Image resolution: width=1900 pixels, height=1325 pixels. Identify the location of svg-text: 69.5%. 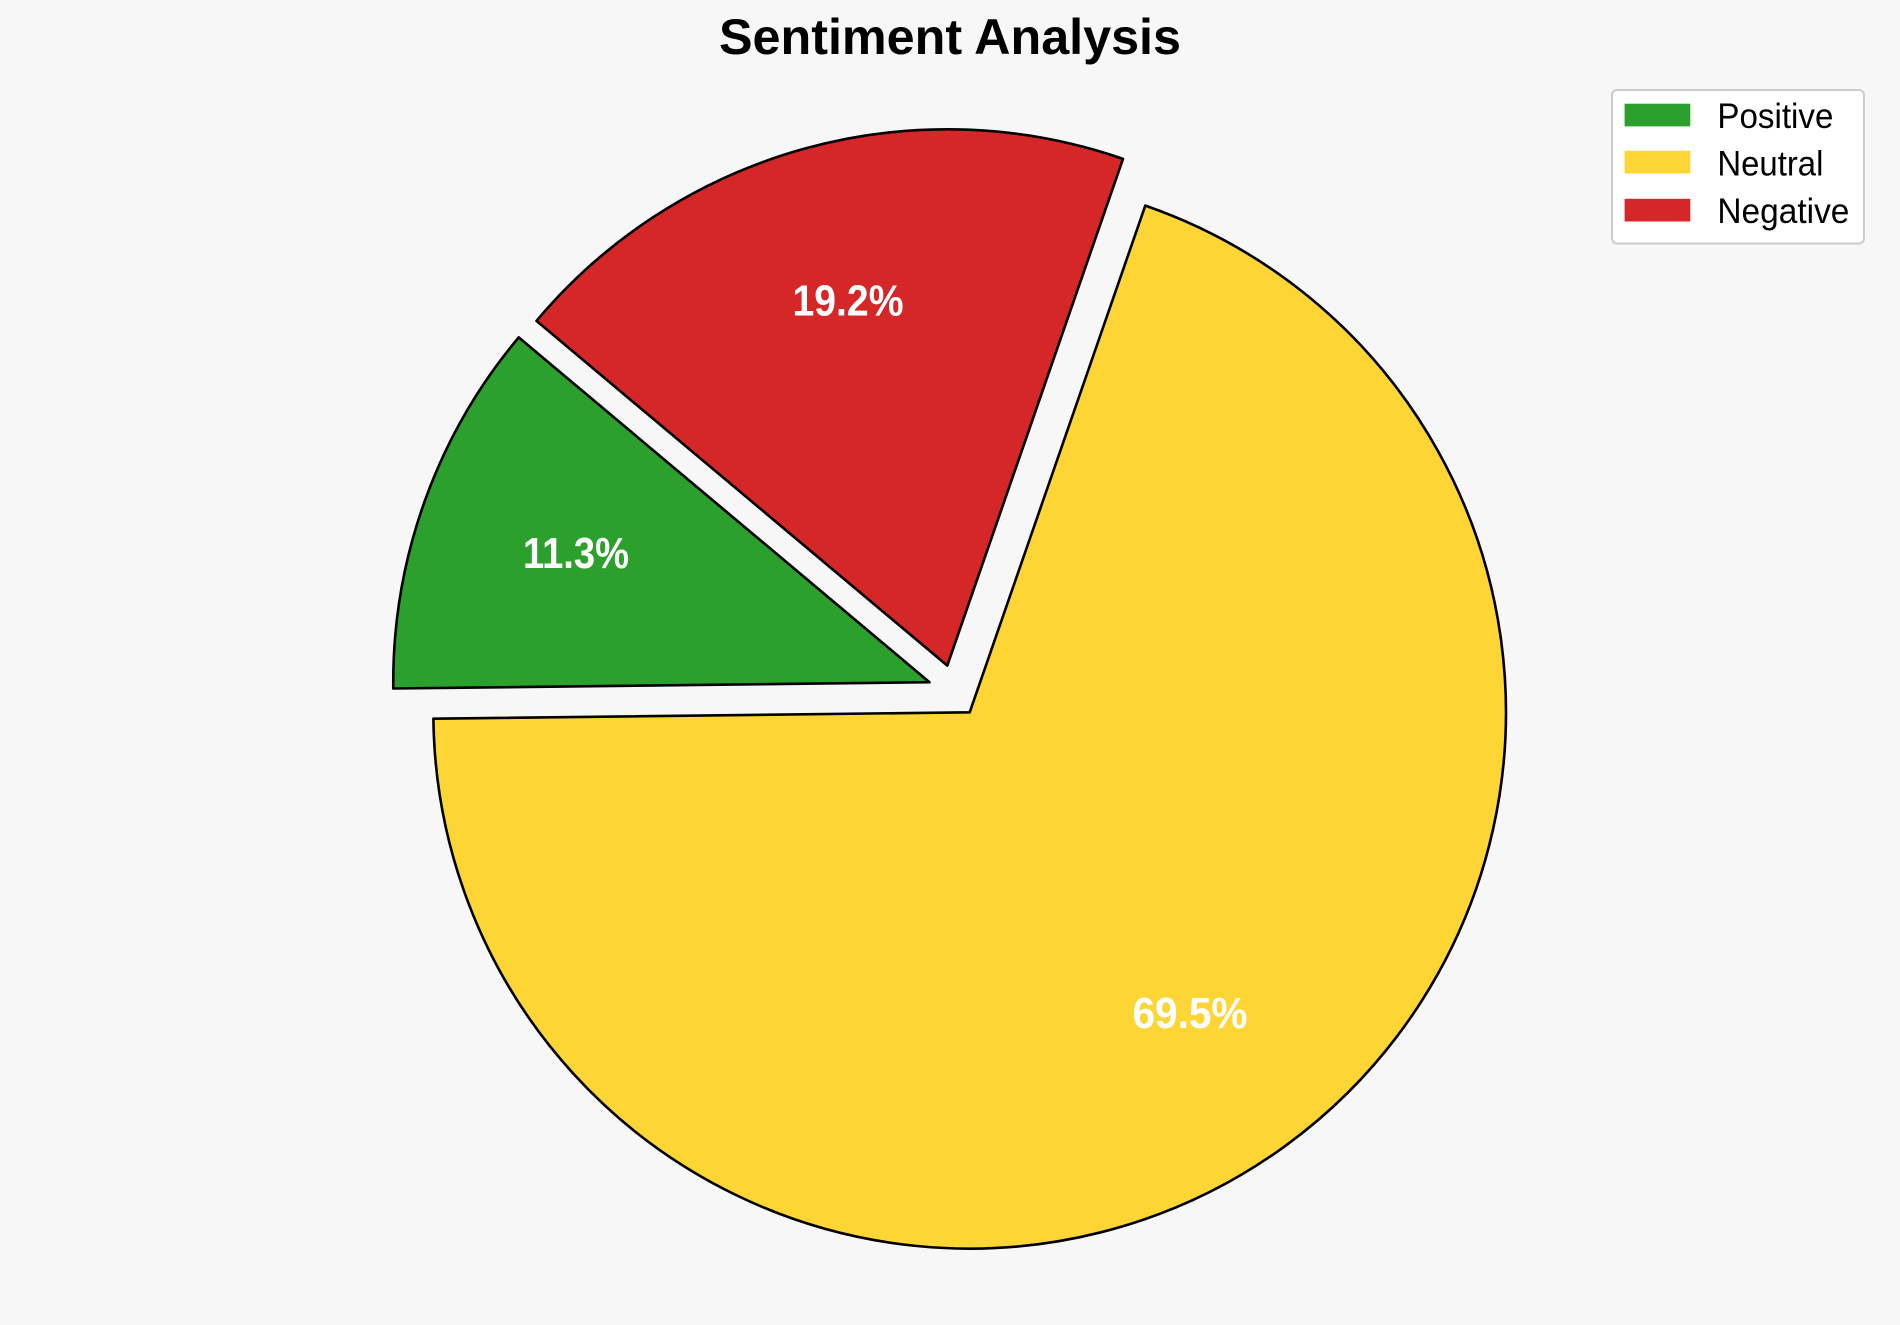
(1190, 1013).